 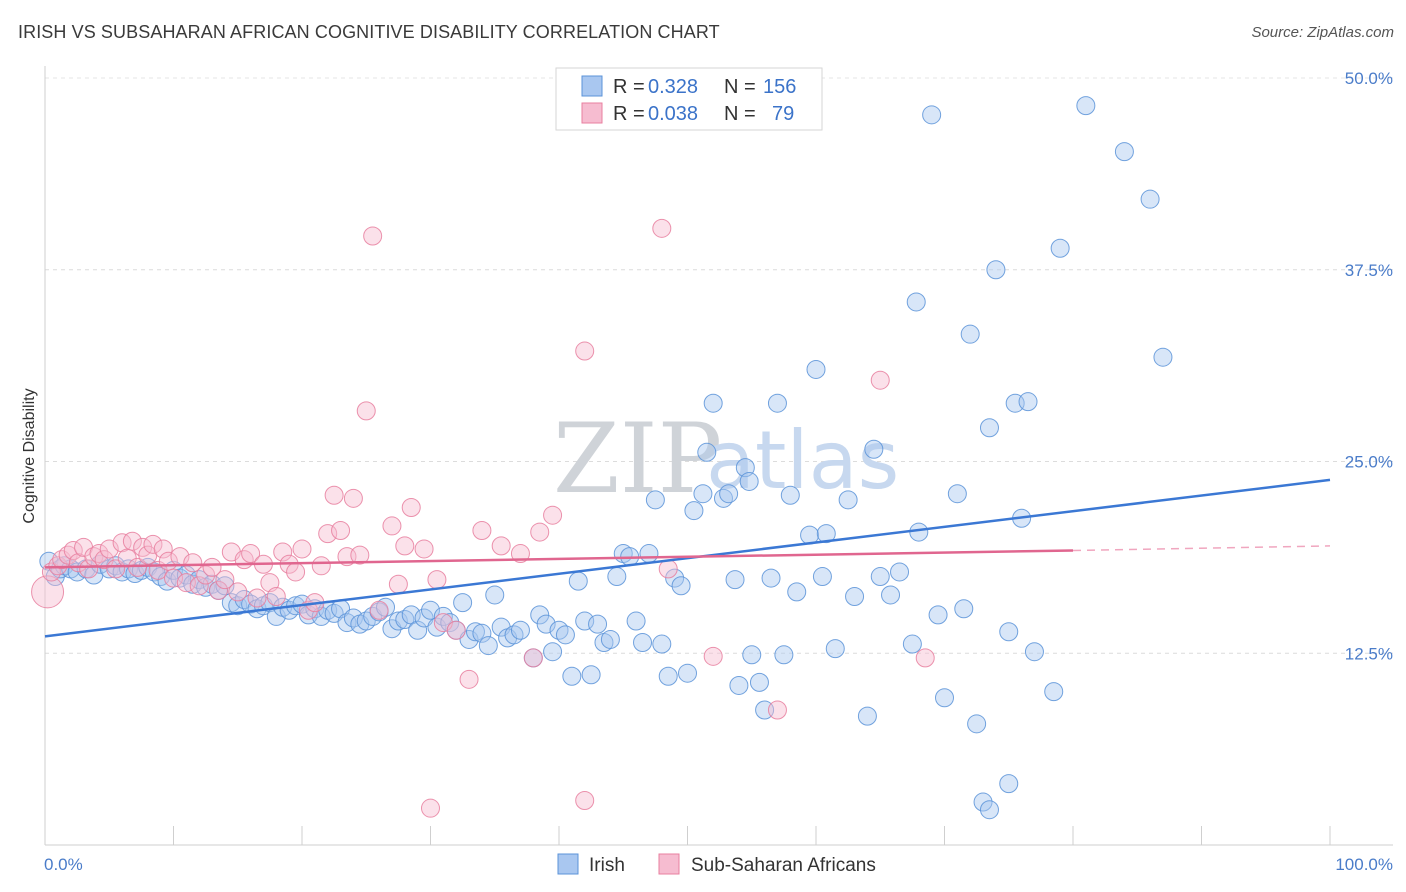 What do you see at coordinates (1322, 32) in the screenshot?
I see `source-label: Source: ZipAtlas.com` at bounding box center [1322, 32].